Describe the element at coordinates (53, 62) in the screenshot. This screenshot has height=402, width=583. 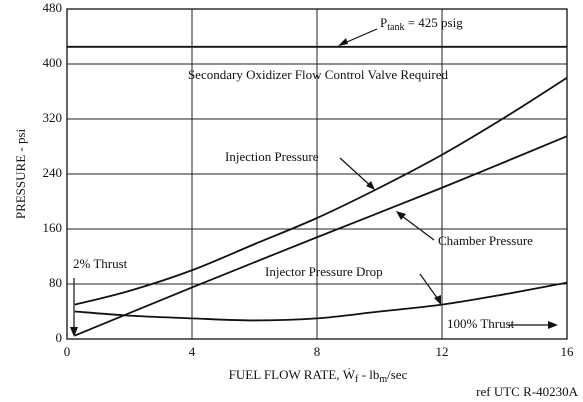
I see `y-tick-label: 400` at that location.